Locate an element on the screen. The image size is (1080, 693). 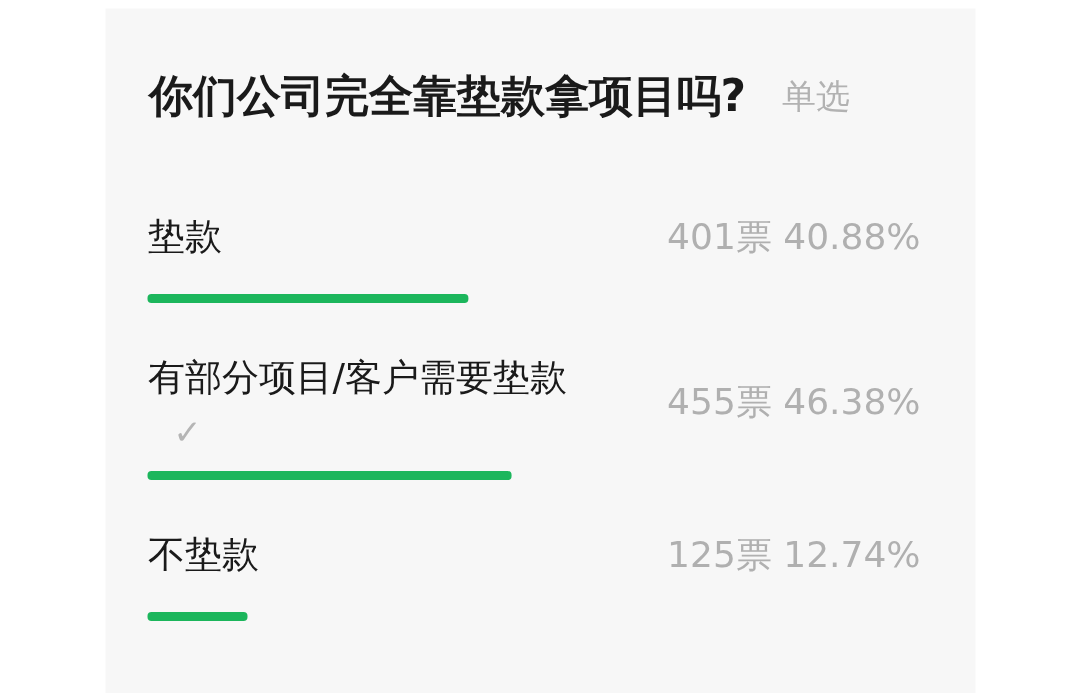
data-label: 401票 40.88% is located at coordinates (794, 236).